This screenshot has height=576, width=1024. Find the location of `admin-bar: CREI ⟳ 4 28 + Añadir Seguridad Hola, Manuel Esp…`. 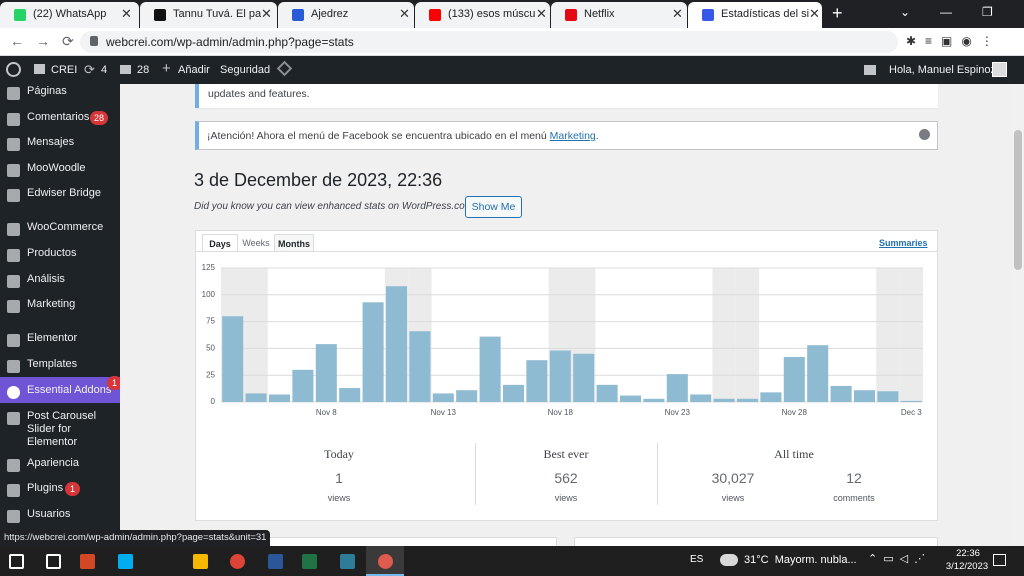

admin-bar: CREI ⟳ 4 28 + Añadir Seguridad Hola, Manuel Esp… is located at coordinates (512, 70).